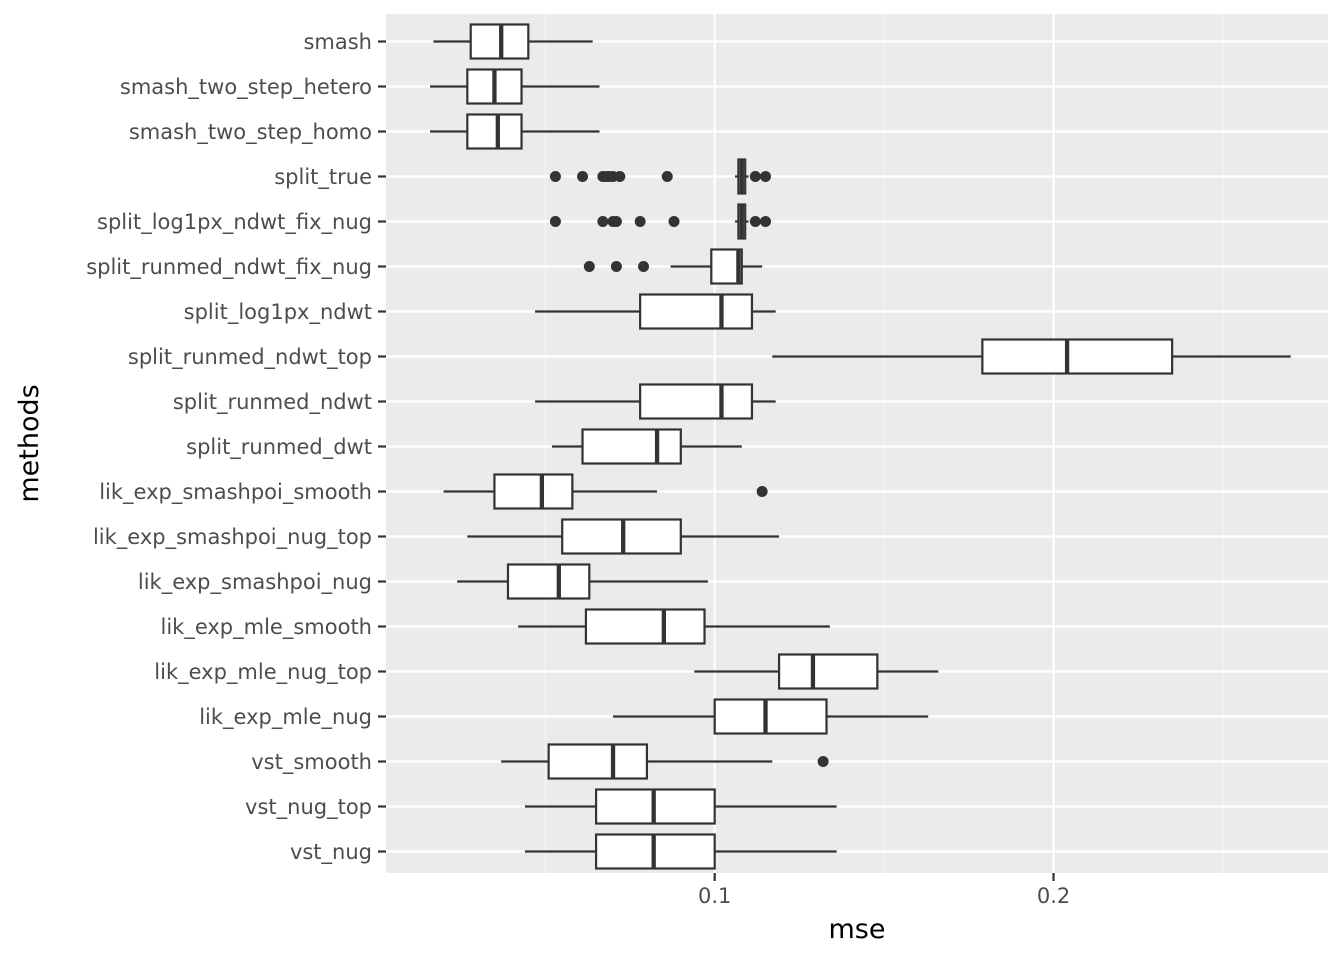 The image size is (1344, 960). Describe the element at coordinates (680, 851) in the screenshot. I see `box-vst_nug` at that location.